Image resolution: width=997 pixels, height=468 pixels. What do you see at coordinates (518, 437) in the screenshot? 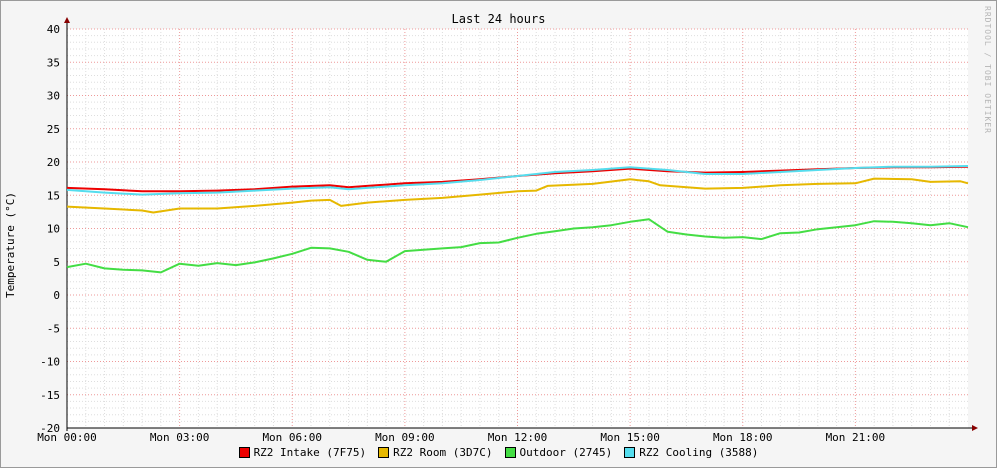
I see `x-tick-label: Mon 12:00` at bounding box center [518, 437].